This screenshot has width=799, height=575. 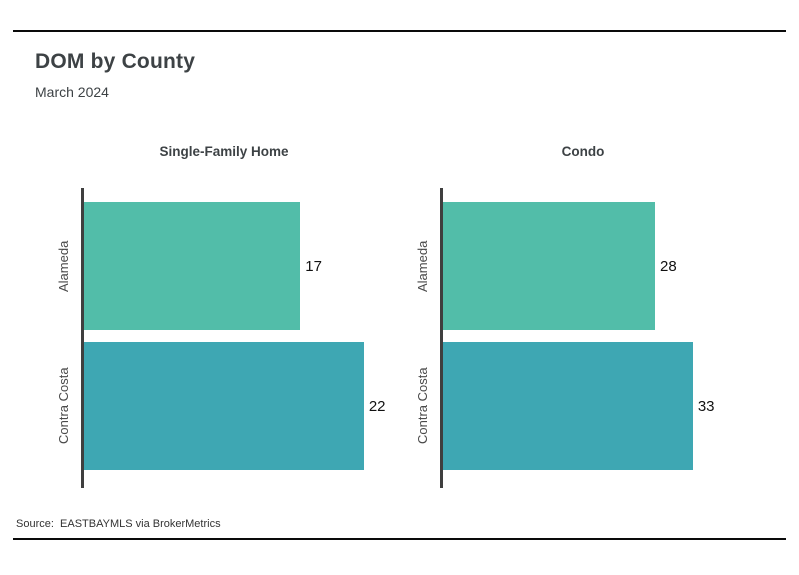 What do you see at coordinates (583, 151) in the screenshot?
I see `chart-title: Condo` at bounding box center [583, 151].